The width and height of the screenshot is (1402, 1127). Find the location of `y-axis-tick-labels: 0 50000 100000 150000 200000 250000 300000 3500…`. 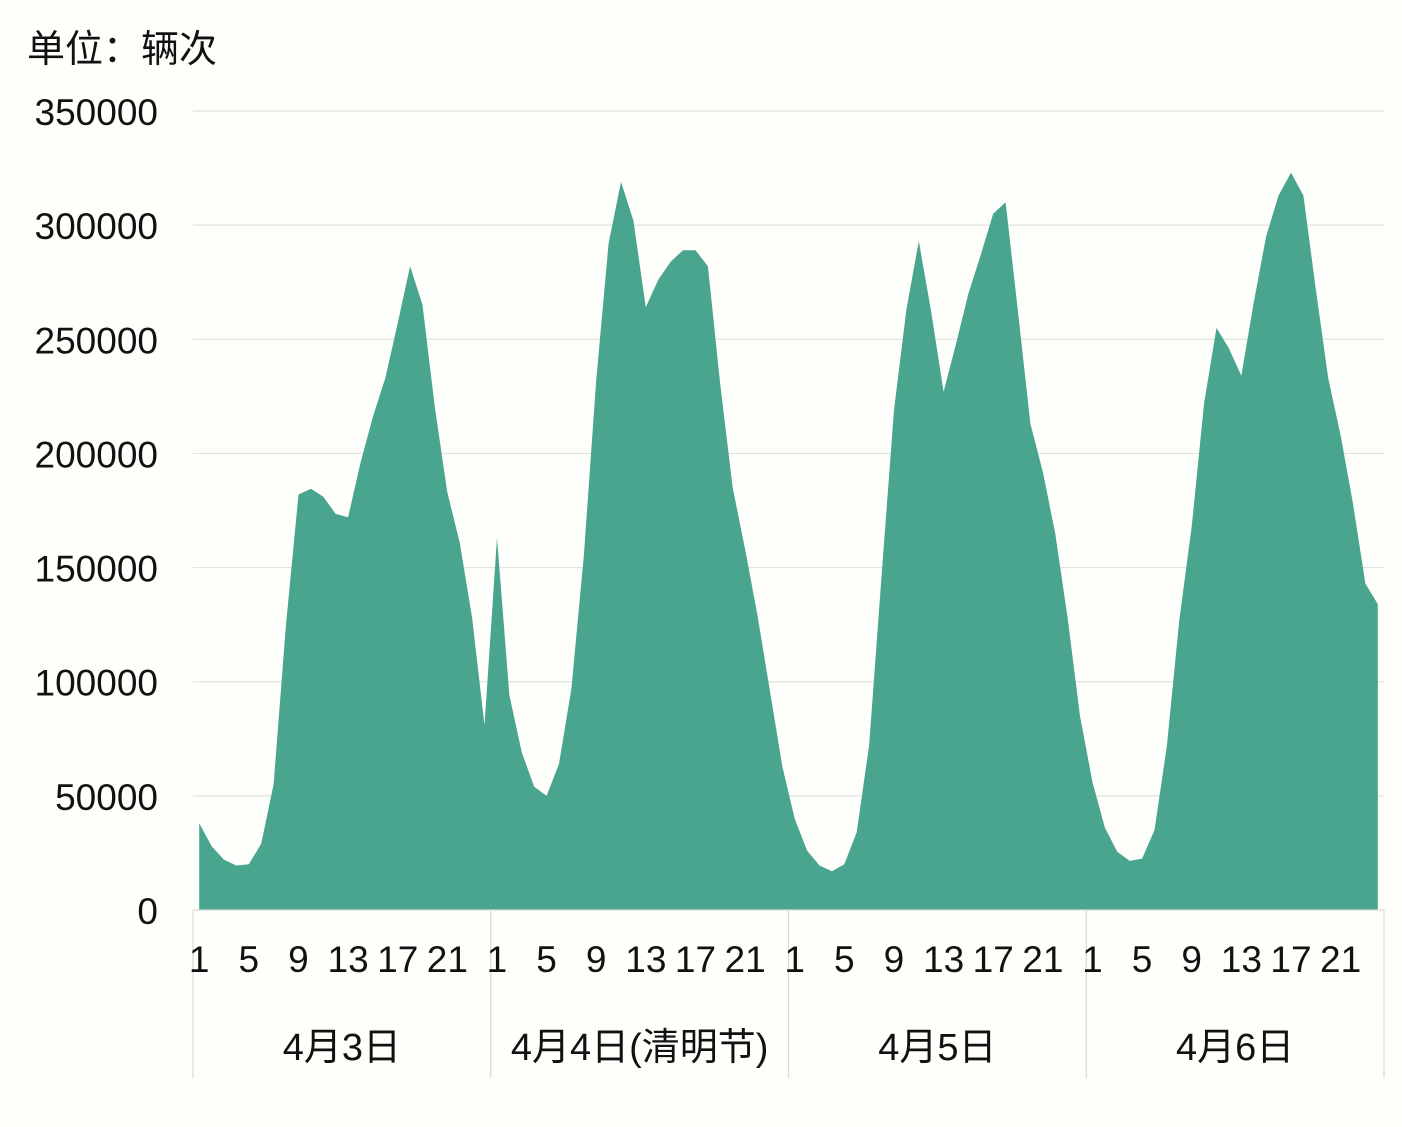

y-axis-tick-labels: 0 50000 100000 150000 200000 250000 300000 3500… is located at coordinates (96, 512).